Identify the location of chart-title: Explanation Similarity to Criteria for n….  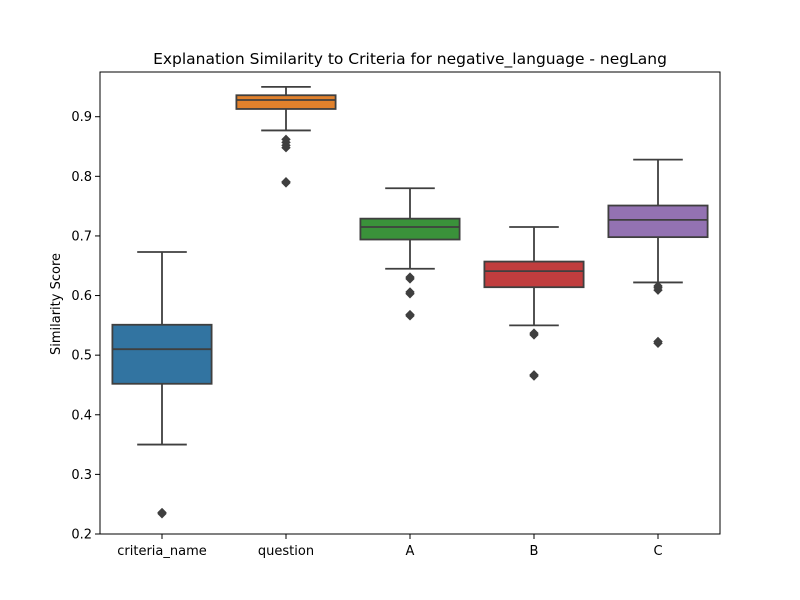
(410, 59).